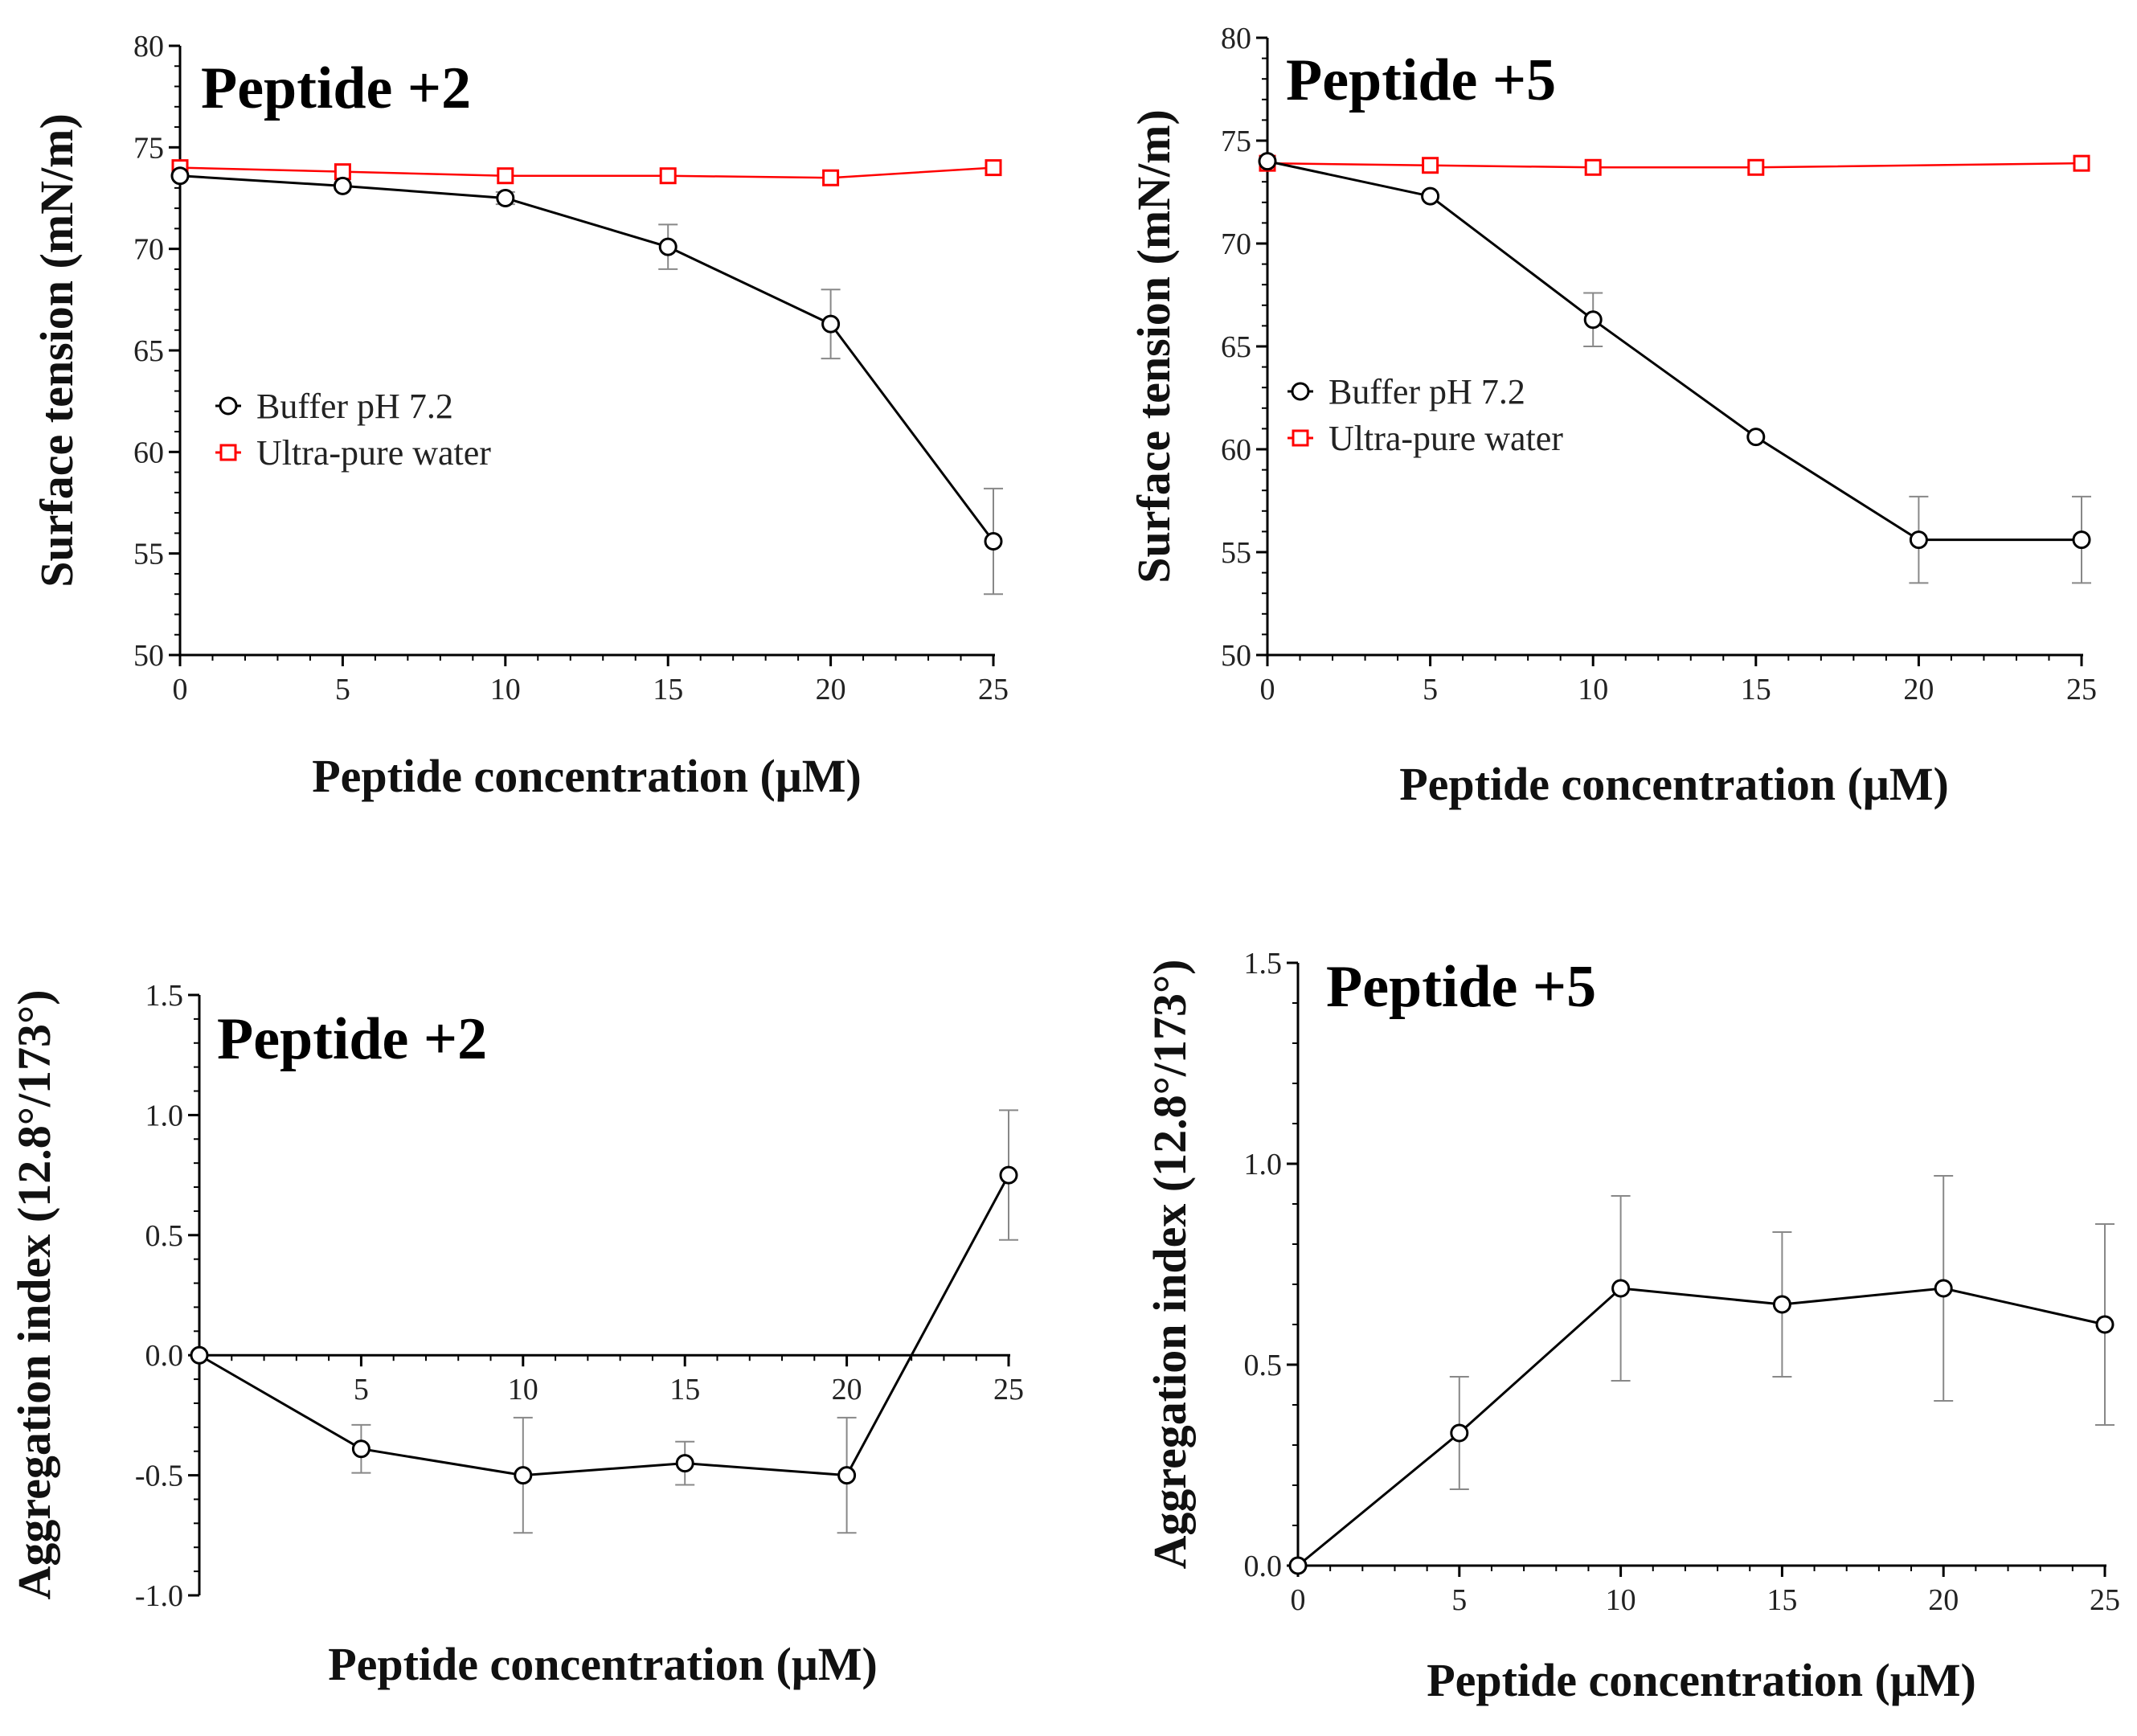  What do you see at coordinates (1236, 38) in the screenshot?
I see `y-tick-label: 80` at bounding box center [1236, 38].